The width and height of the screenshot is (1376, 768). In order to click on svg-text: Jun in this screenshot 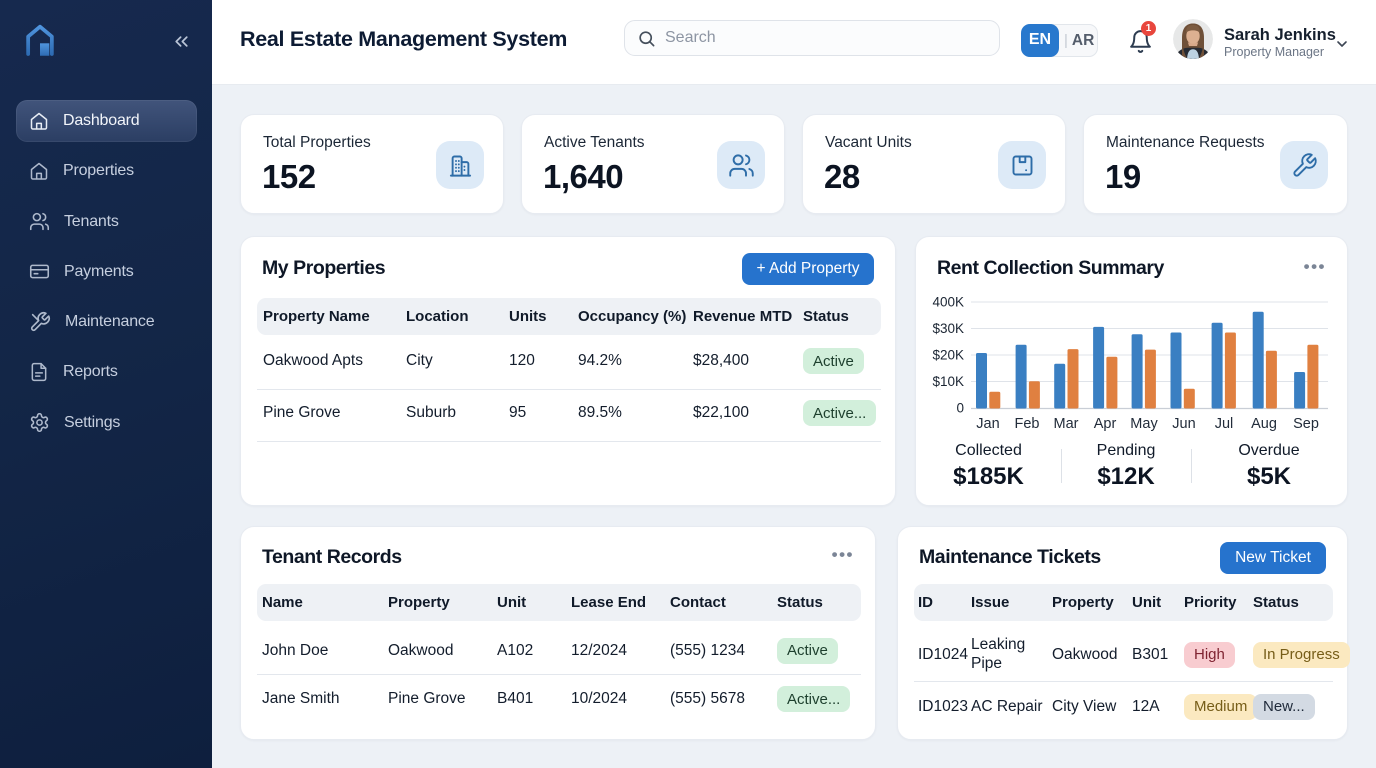, I will do `click(1183, 424)`.